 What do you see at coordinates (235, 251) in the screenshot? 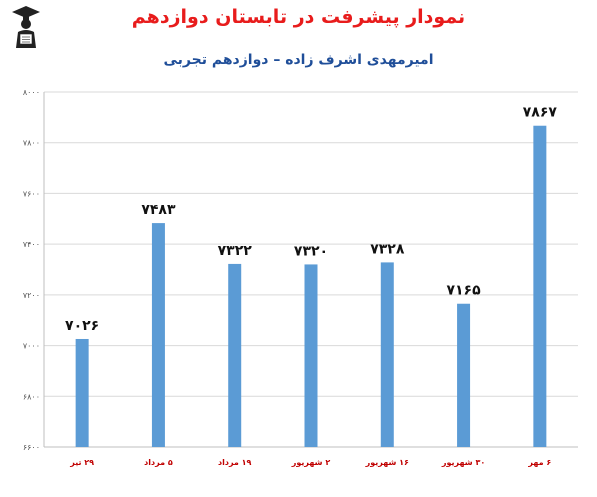
I see `data-label: ۷۳۲۲` at bounding box center [235, 251].